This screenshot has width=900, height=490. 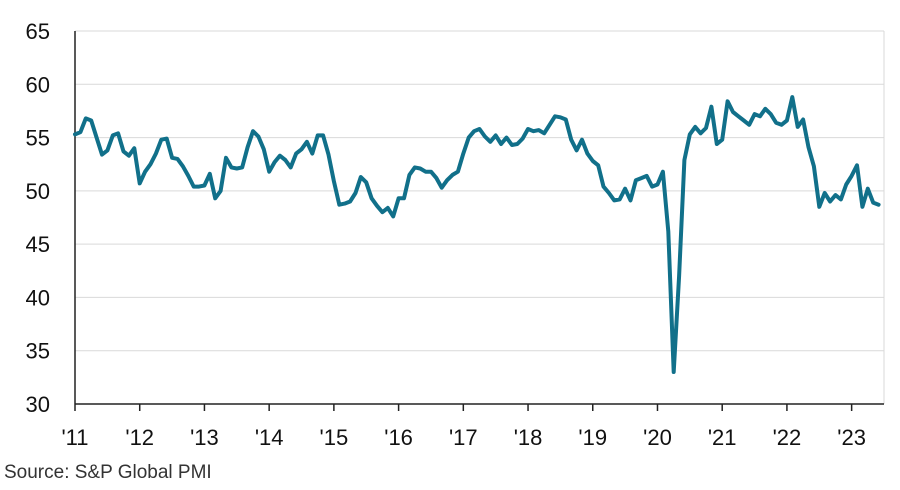 What do you see at coordinates (463, 437) in the screenshot?
I see `x-tick-label: '17` at bounding box center [463, 437].